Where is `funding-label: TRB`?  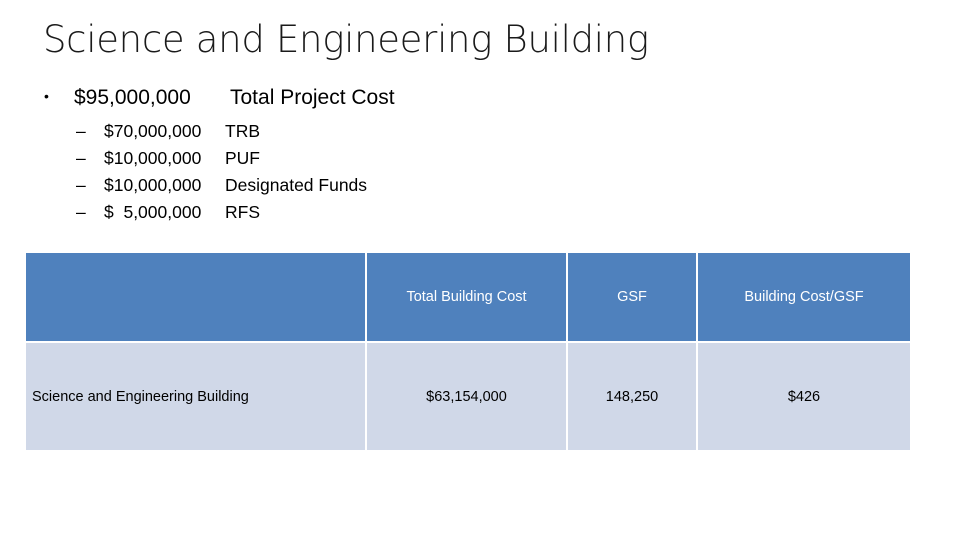
funding-label: TRB is located at coordinates (242, 131).